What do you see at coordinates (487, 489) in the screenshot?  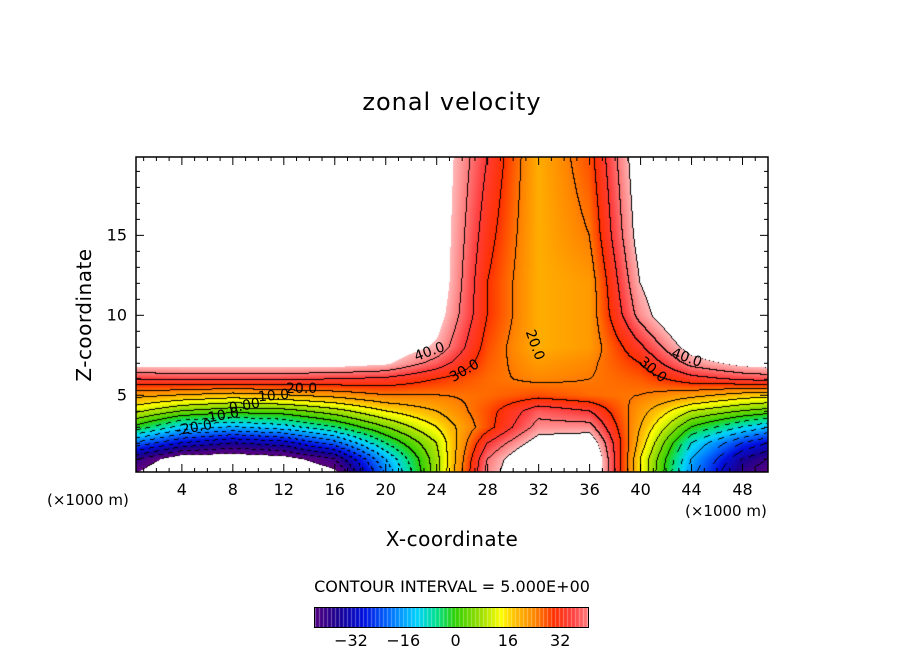 I see `x-tick-label: 28` at bounding box center [487, 489].